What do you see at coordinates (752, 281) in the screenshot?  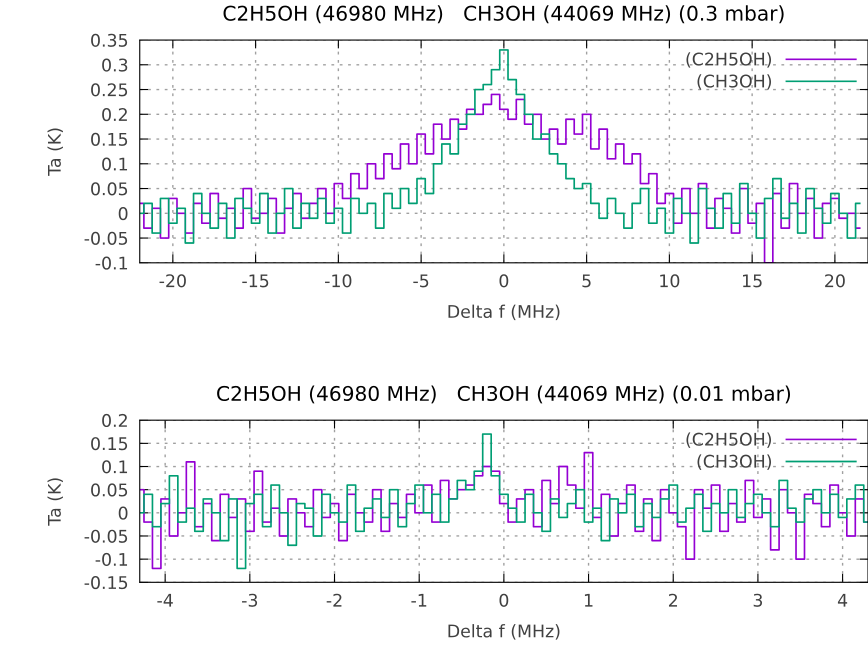 I see `x-tick-label: 15` at bounding box center [752, 281].